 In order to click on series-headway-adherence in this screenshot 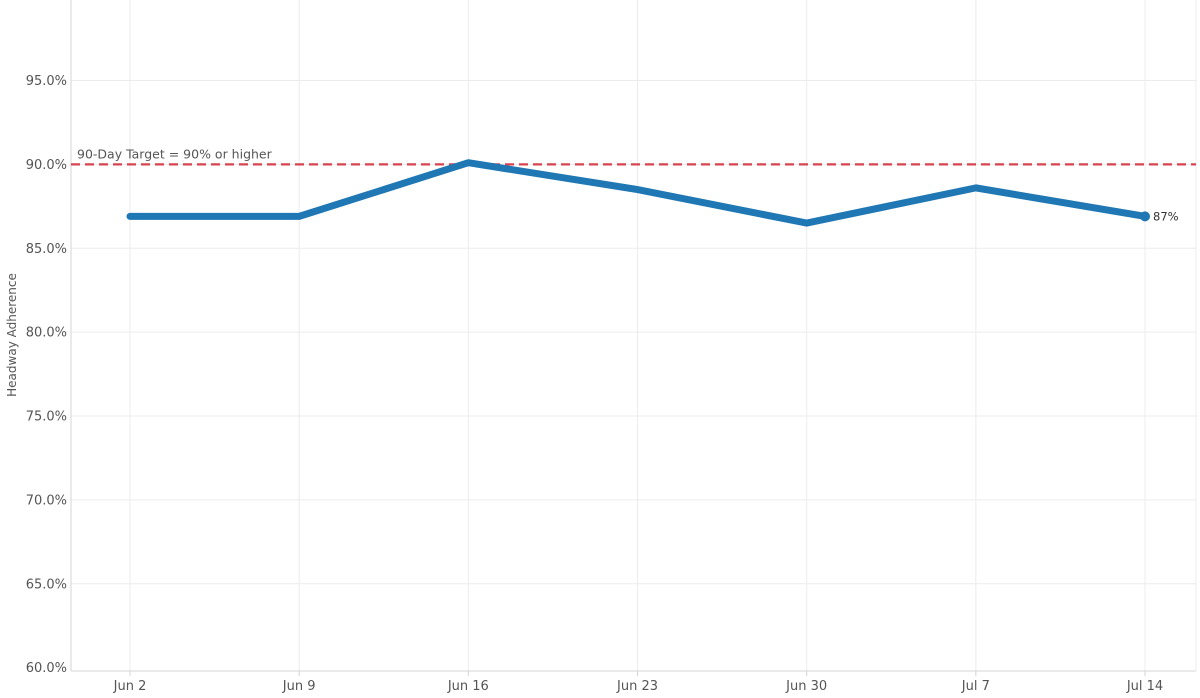, I will do `click(638, 193)`.